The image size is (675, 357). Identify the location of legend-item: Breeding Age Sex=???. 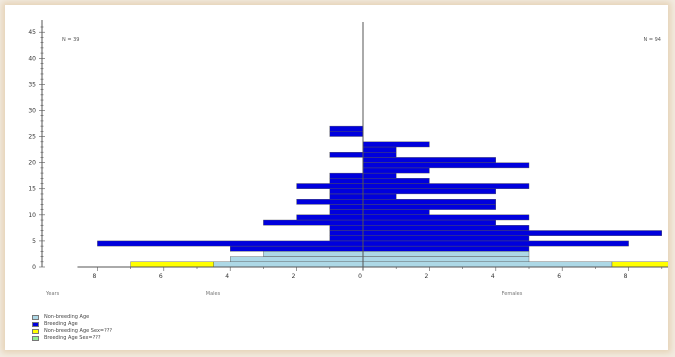
(72, 338).